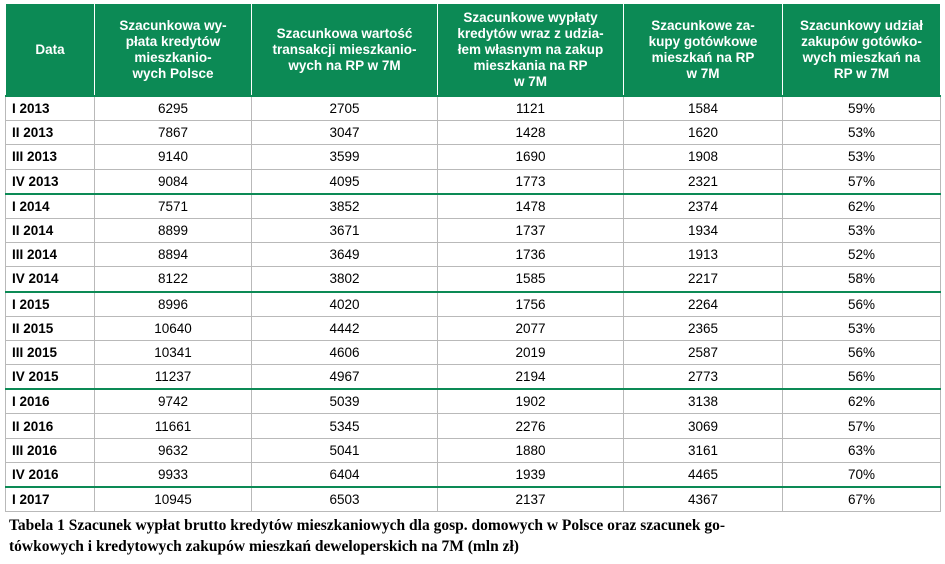  Describe the element at coordinates (50, 426) in the screenshot. I see `cell-date: II 2016` at that location.